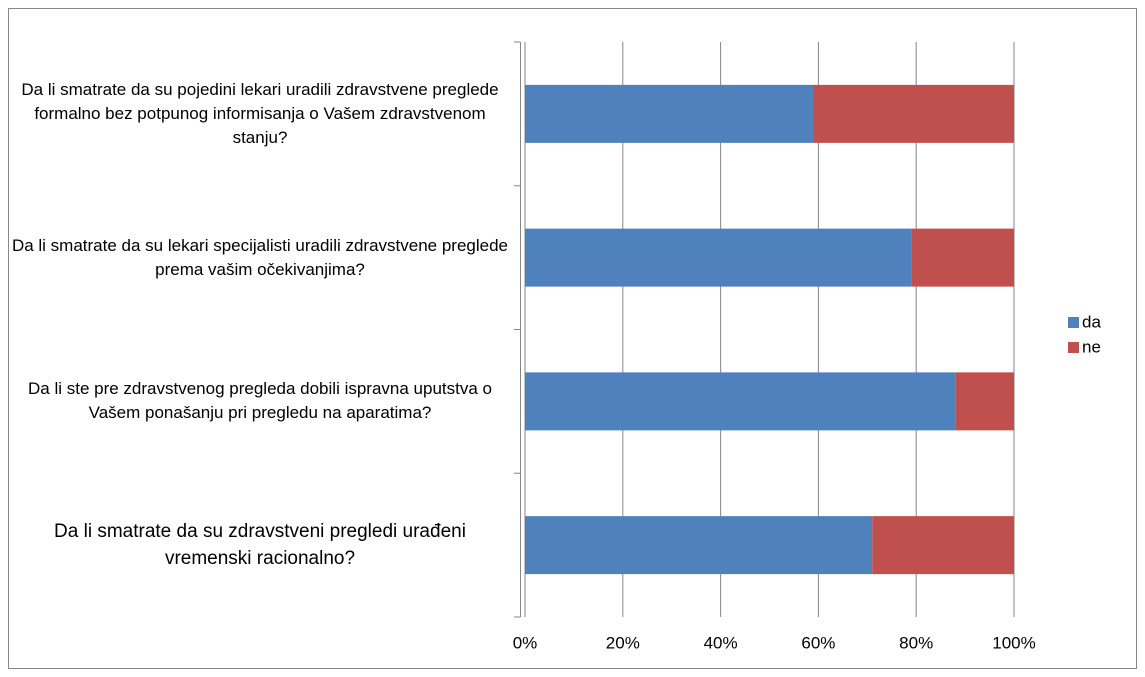 The width and height of the screenshot is (1145, 677). I want to click on x-tick-label: 60%, so click(818, 642).